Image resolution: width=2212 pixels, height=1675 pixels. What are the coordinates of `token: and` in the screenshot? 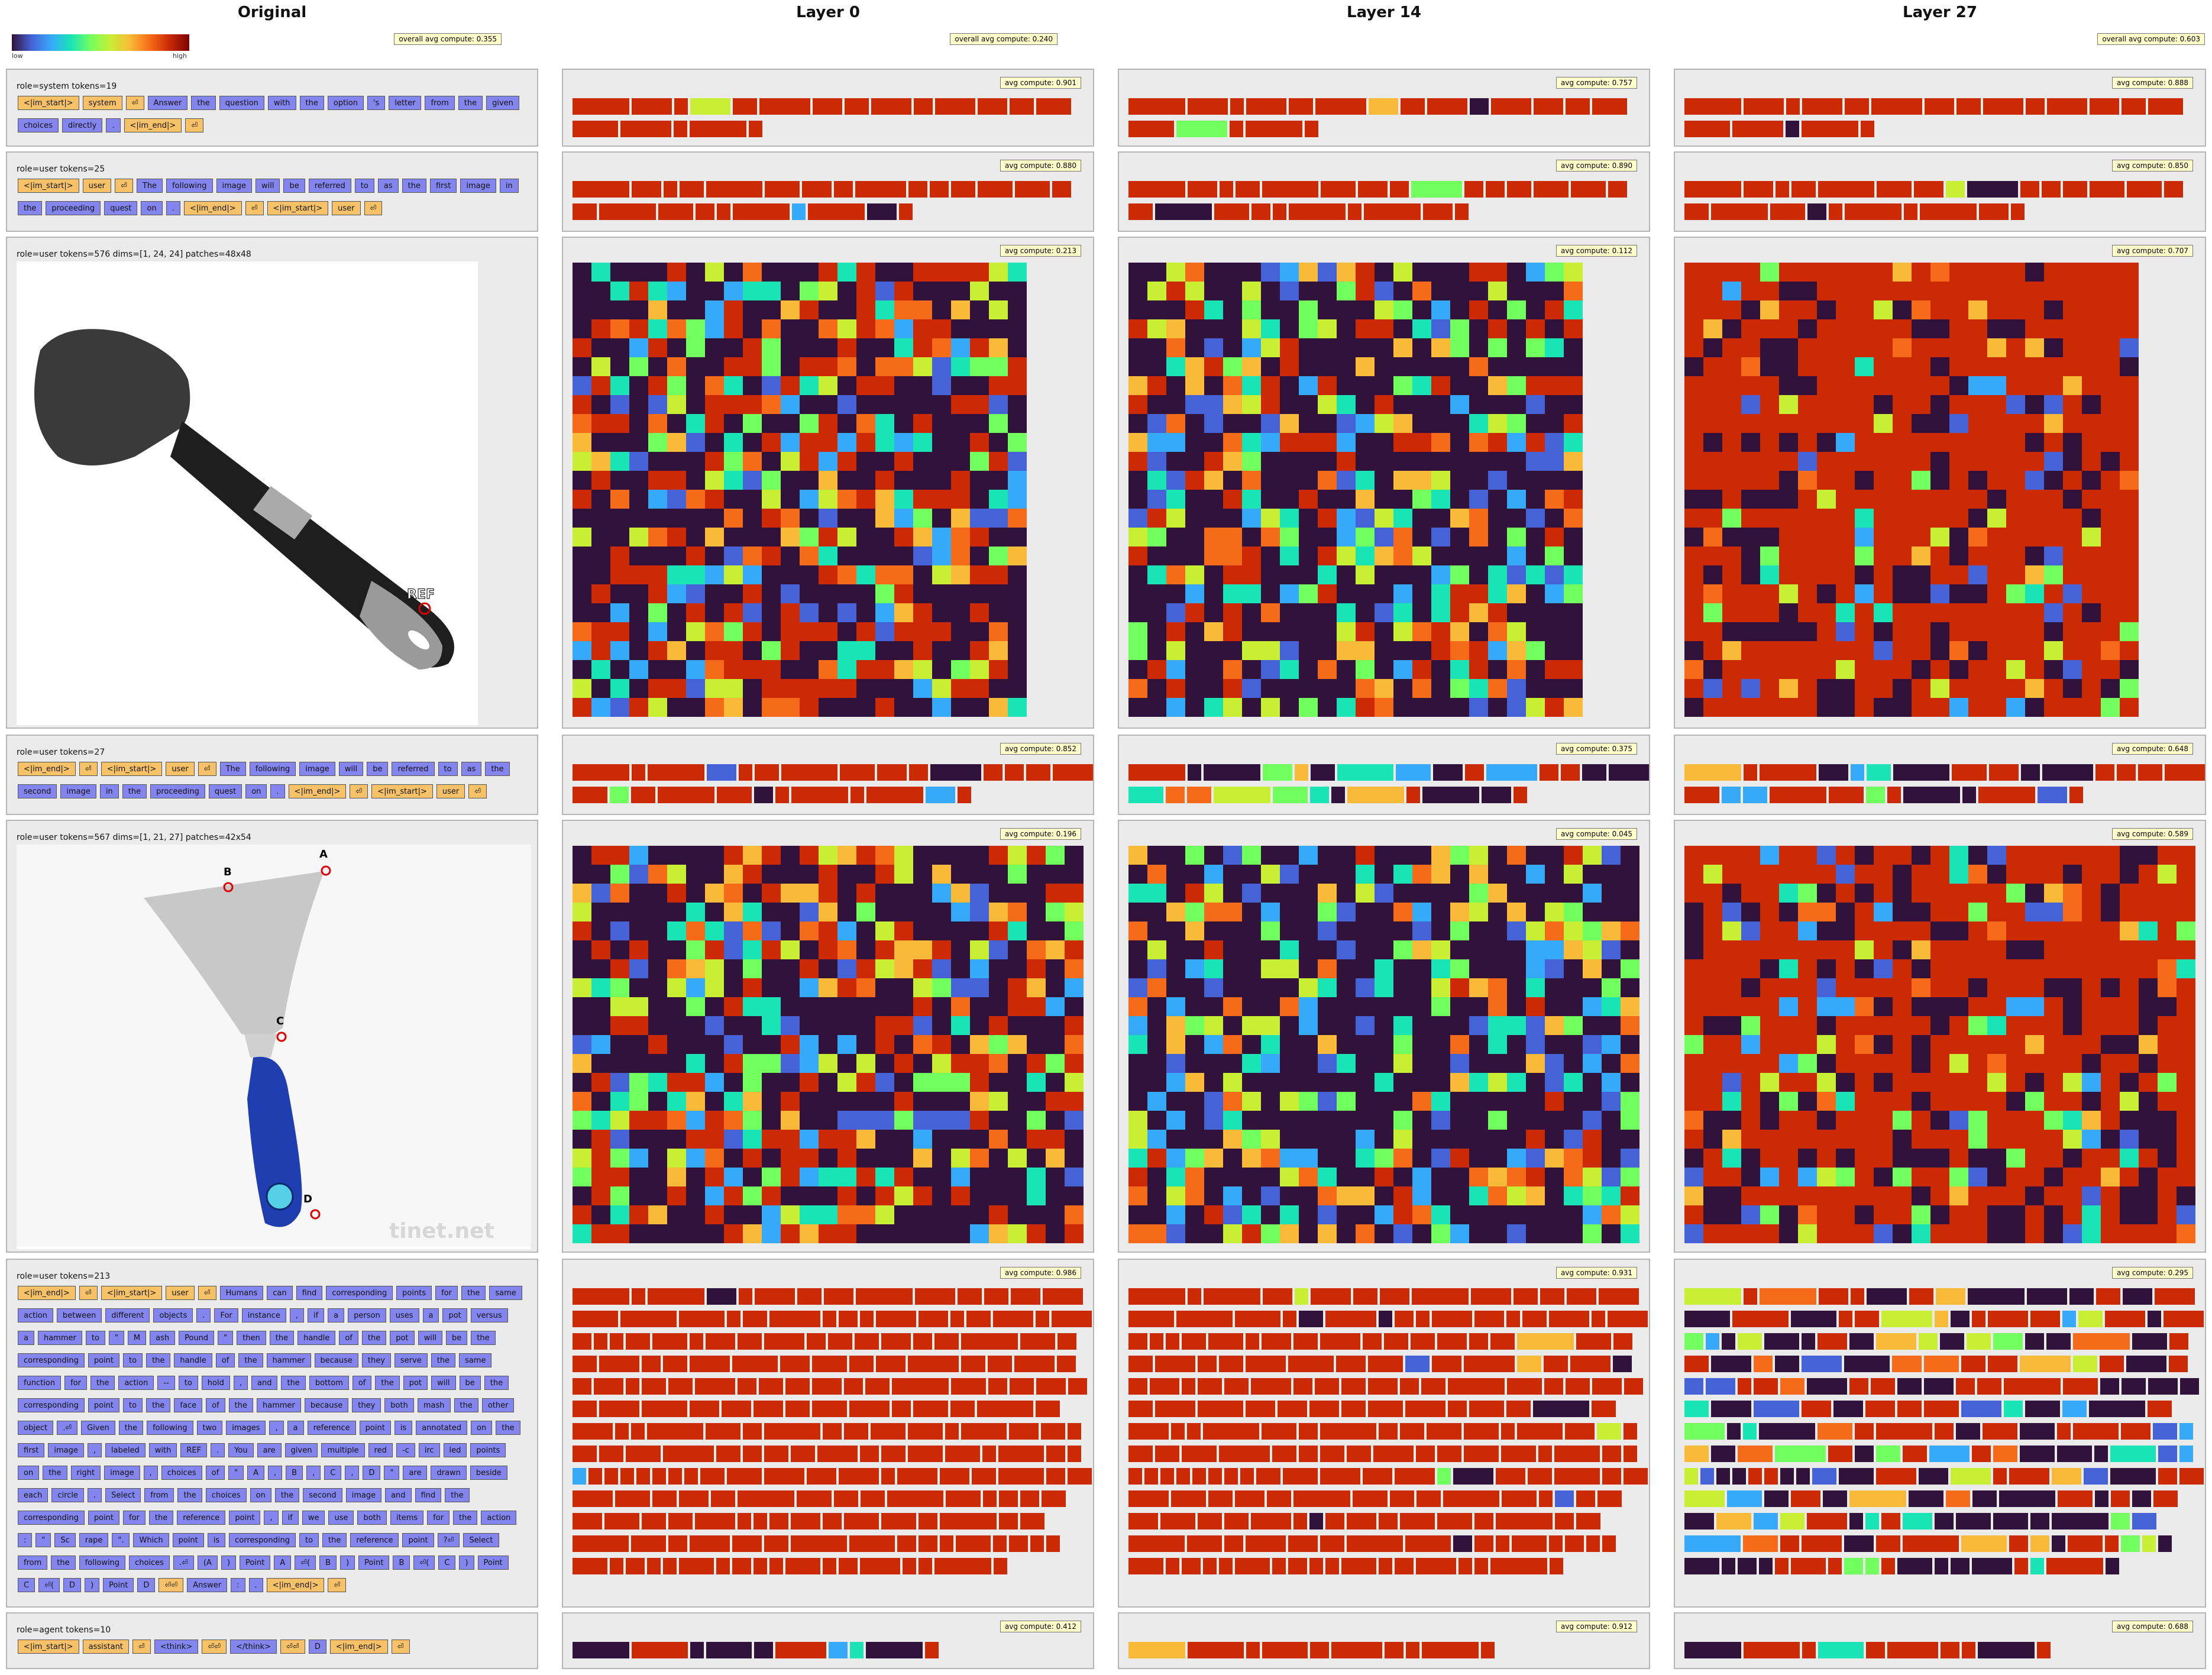 It's located at (264, 1383).